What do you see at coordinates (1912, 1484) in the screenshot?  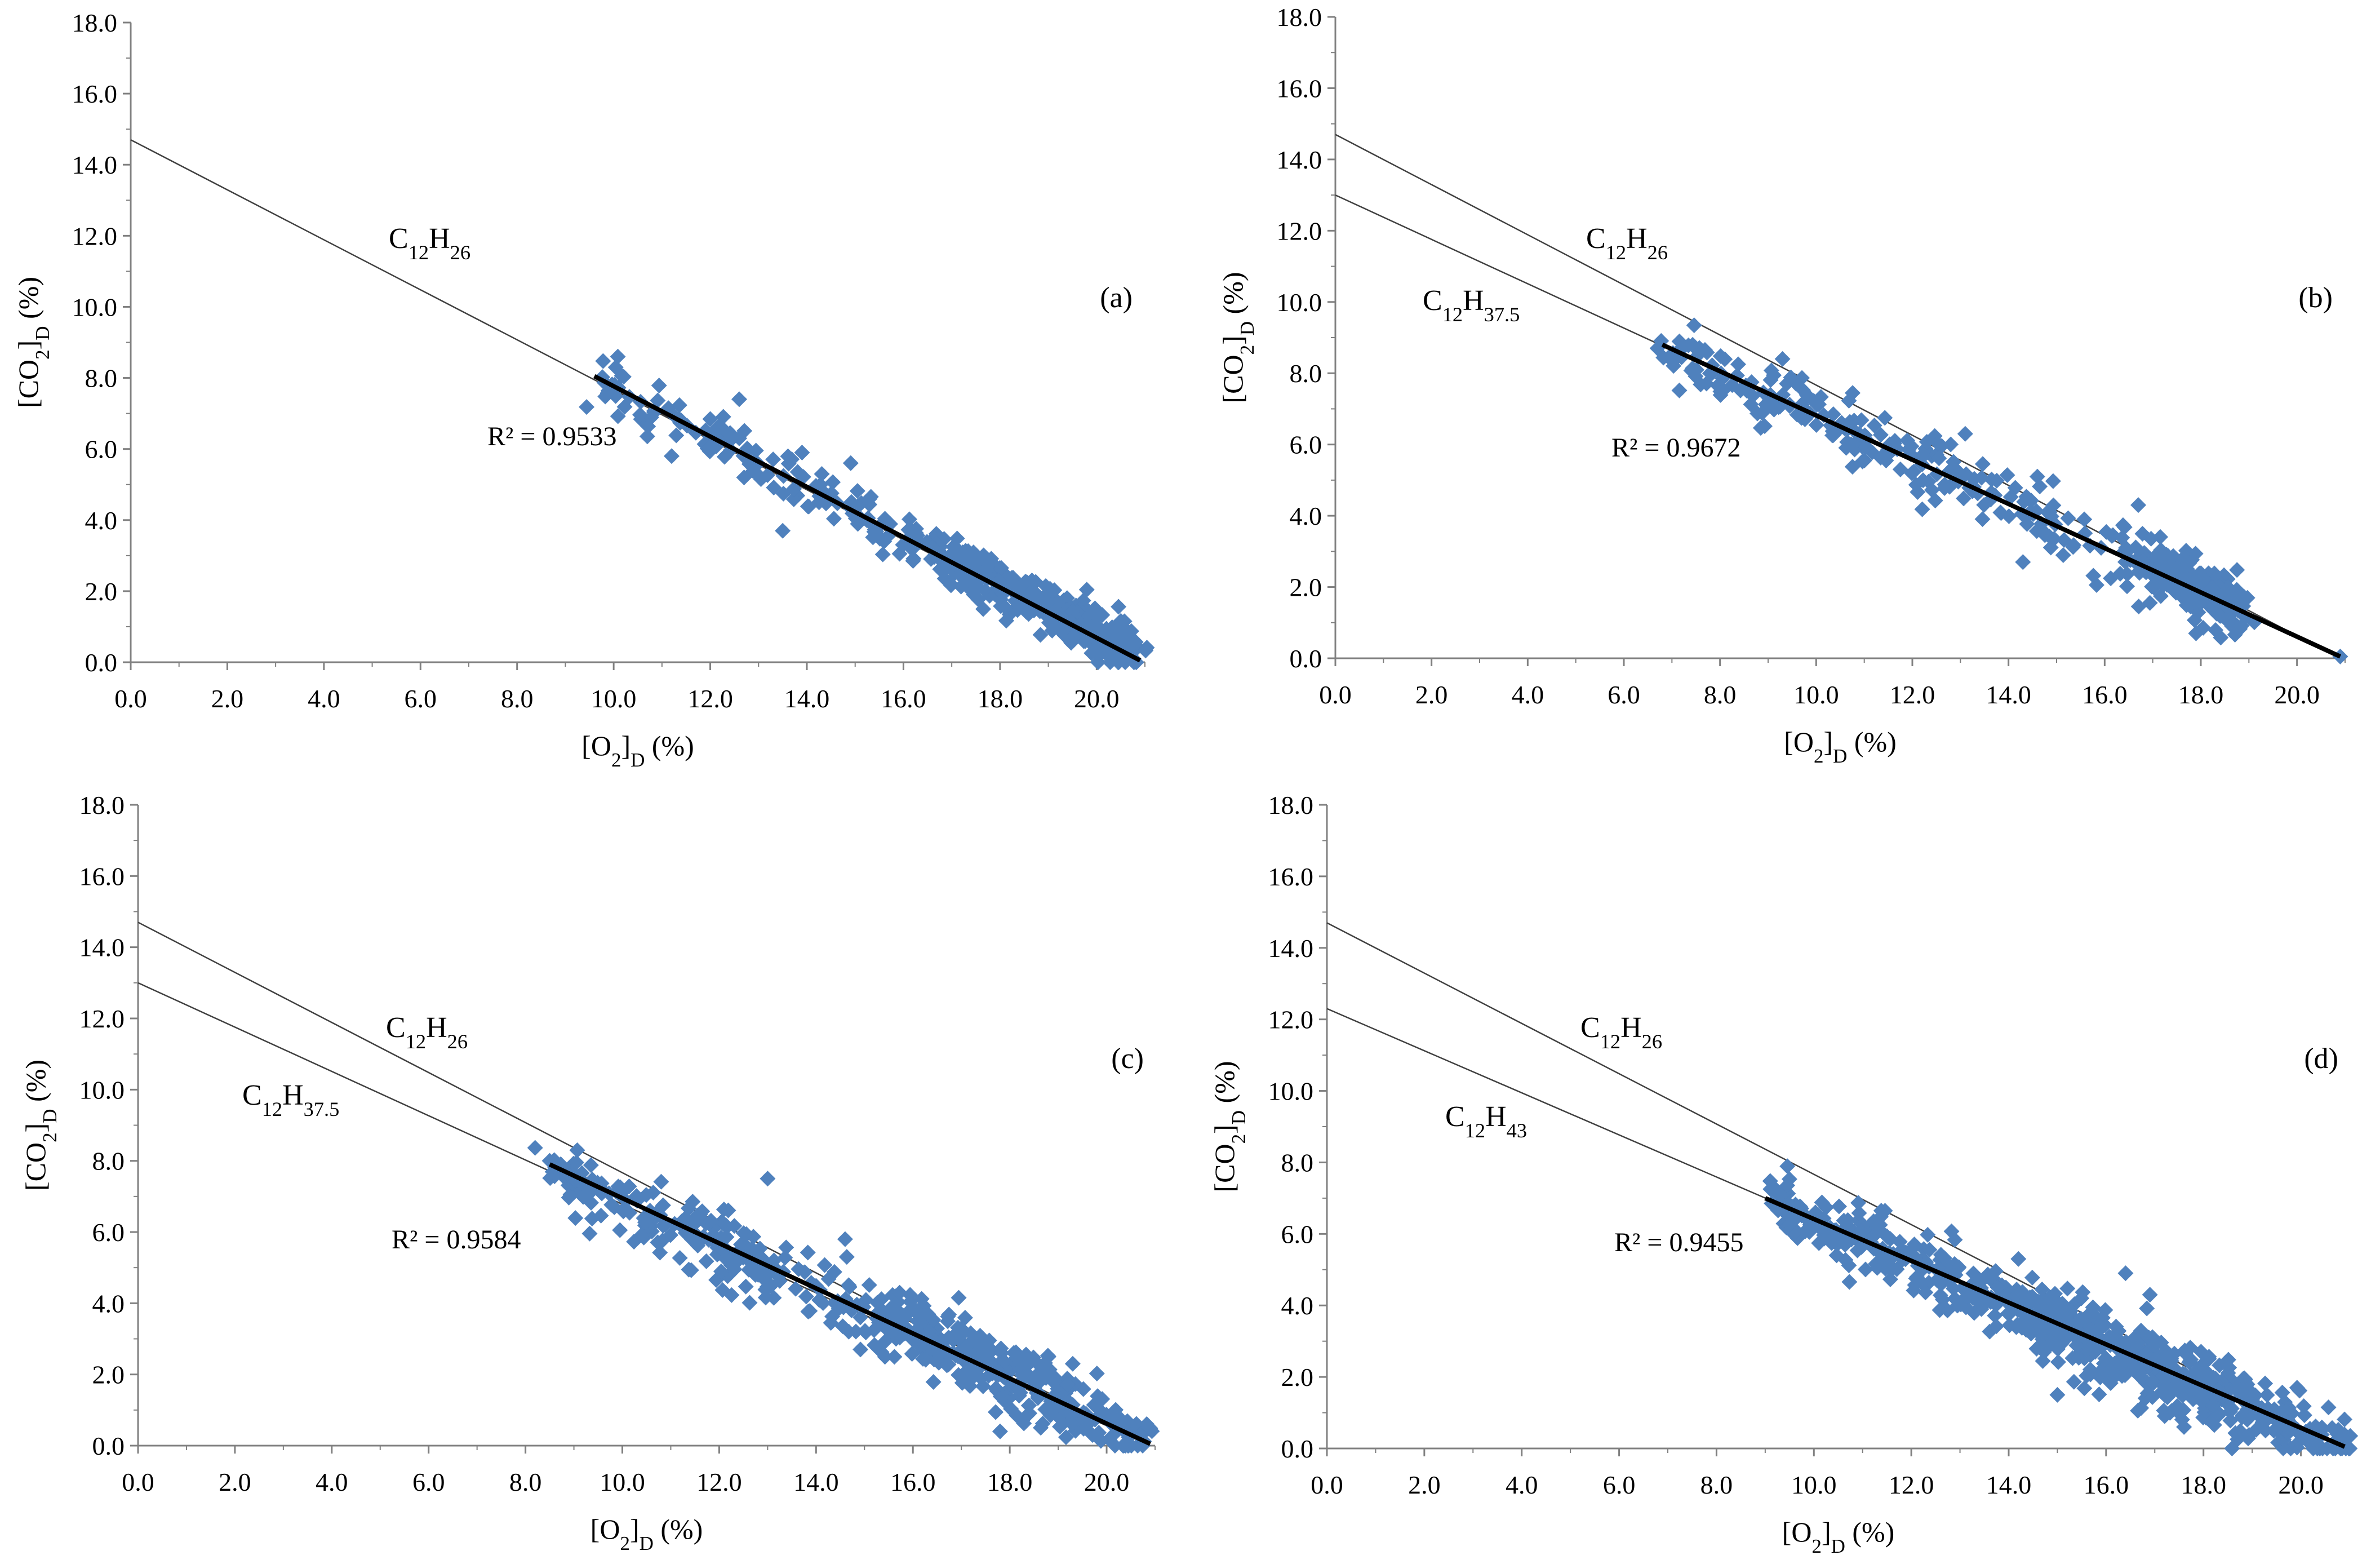 I see `x-tick-label: 12.0` at bounding box center [1912, 1484].